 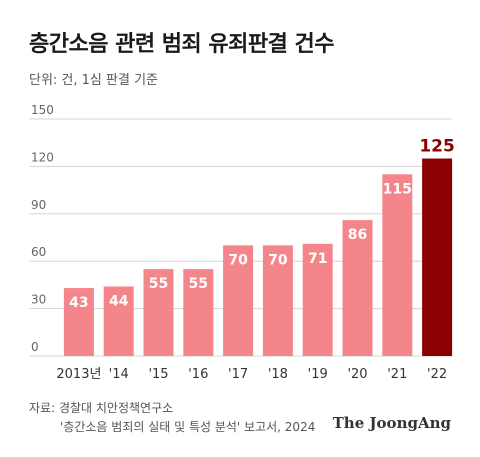 What do you see at coordinates (437, 374) in the screenshot?
I see `x-tick-label: '22` at bounding box center [437, 374].